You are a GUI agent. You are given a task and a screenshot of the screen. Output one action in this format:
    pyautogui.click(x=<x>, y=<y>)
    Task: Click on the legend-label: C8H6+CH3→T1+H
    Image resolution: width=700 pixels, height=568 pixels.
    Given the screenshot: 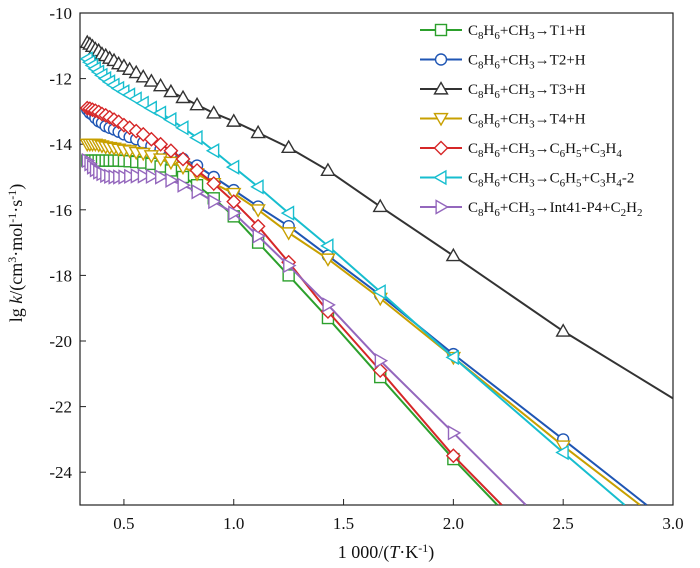 What is the action you would take?
    pyautogui.click(x=527, y=32)
    